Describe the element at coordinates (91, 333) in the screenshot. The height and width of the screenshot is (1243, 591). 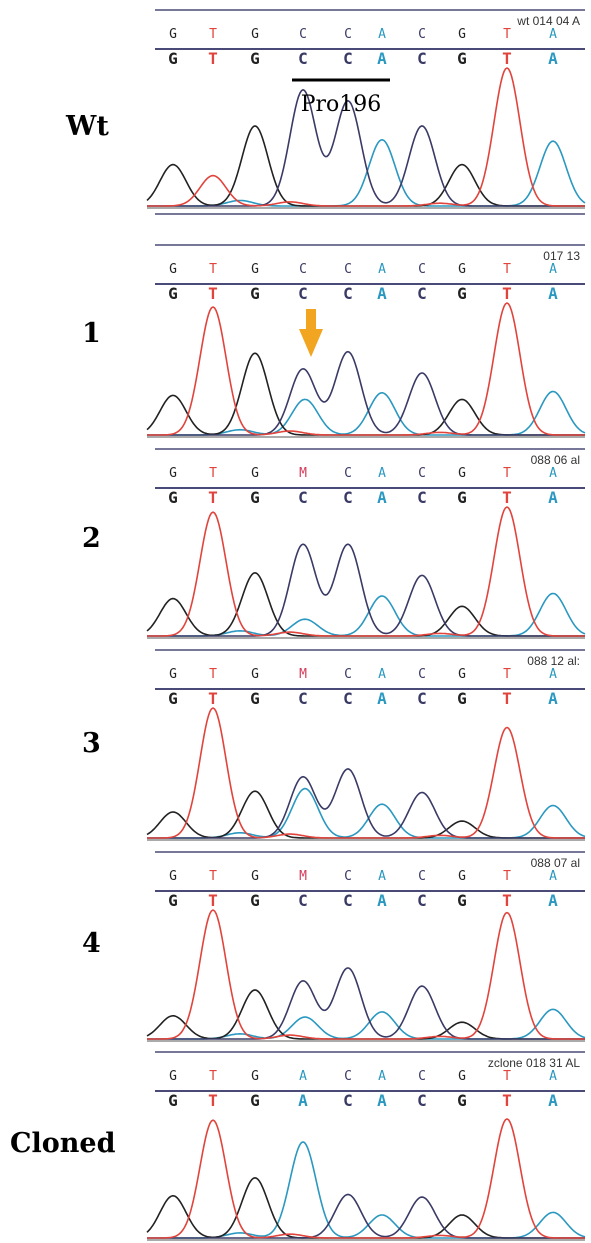
I see `panel-2-label: 1` at that location.